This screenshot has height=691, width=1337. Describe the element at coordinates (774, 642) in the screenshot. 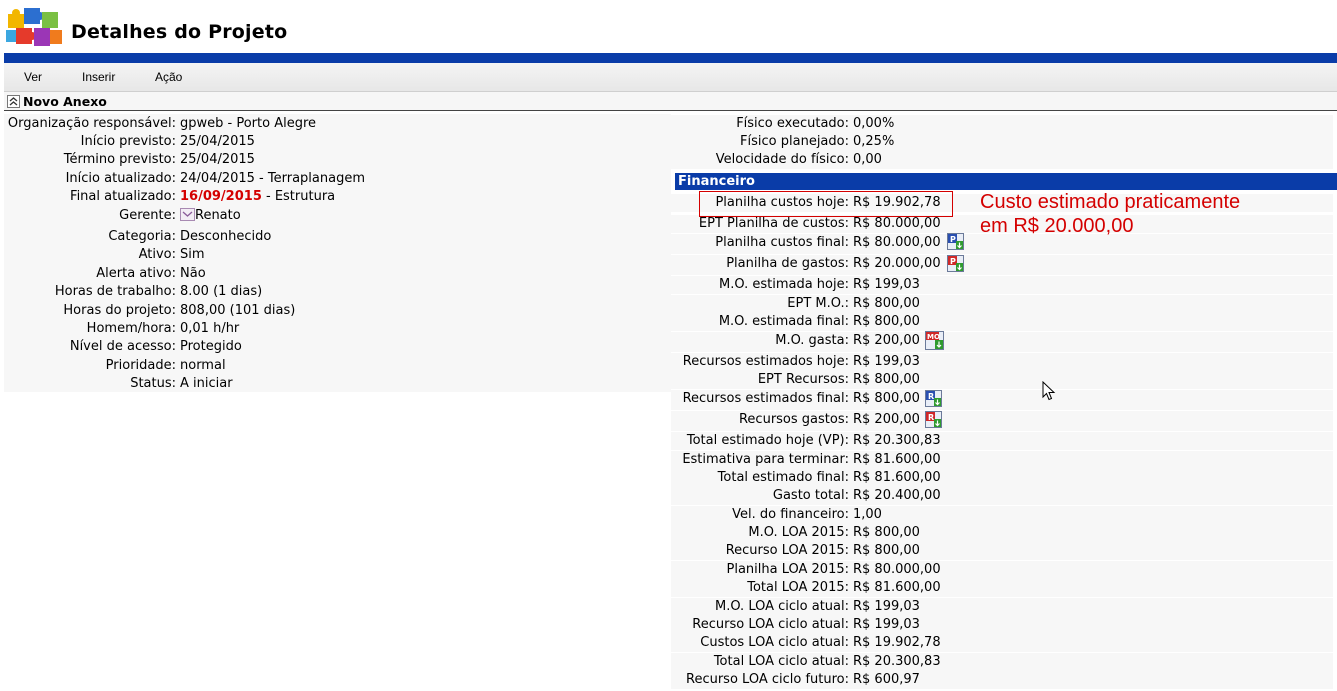

I see `fin-label: Custos LOA ciclo atual:` at that location.